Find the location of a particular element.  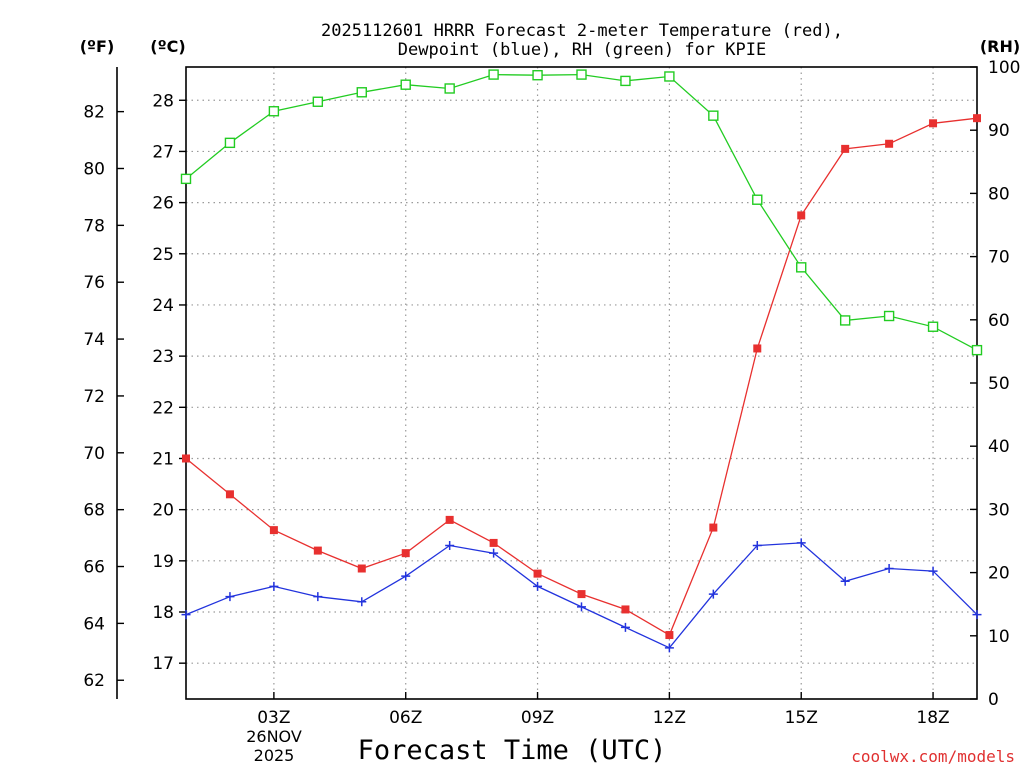

celsius-tick-label: 19 is located at coordinates (163, 562).